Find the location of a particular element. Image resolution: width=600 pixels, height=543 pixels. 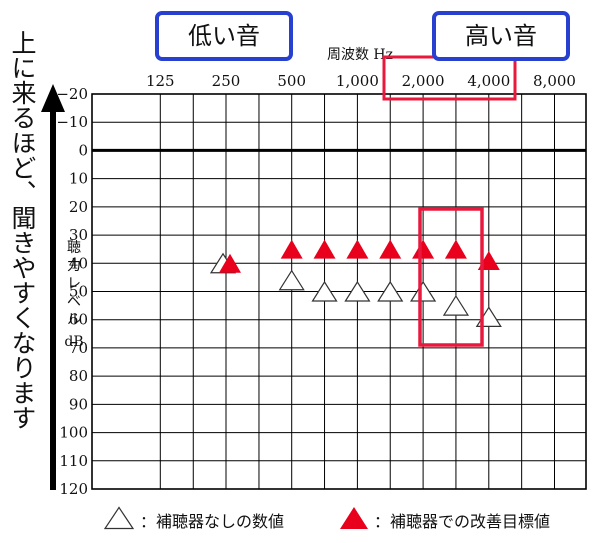

y-tick-label: −10 is located at coordinates (72, 122).